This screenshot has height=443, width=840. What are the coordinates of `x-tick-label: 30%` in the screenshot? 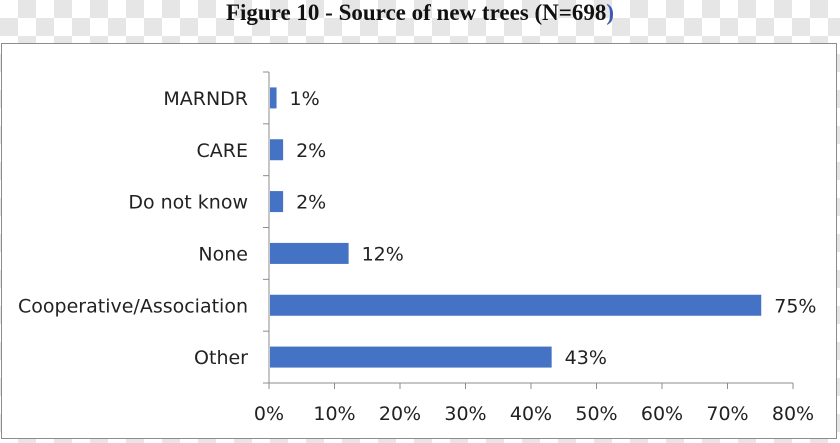 It's located at (465, 414).